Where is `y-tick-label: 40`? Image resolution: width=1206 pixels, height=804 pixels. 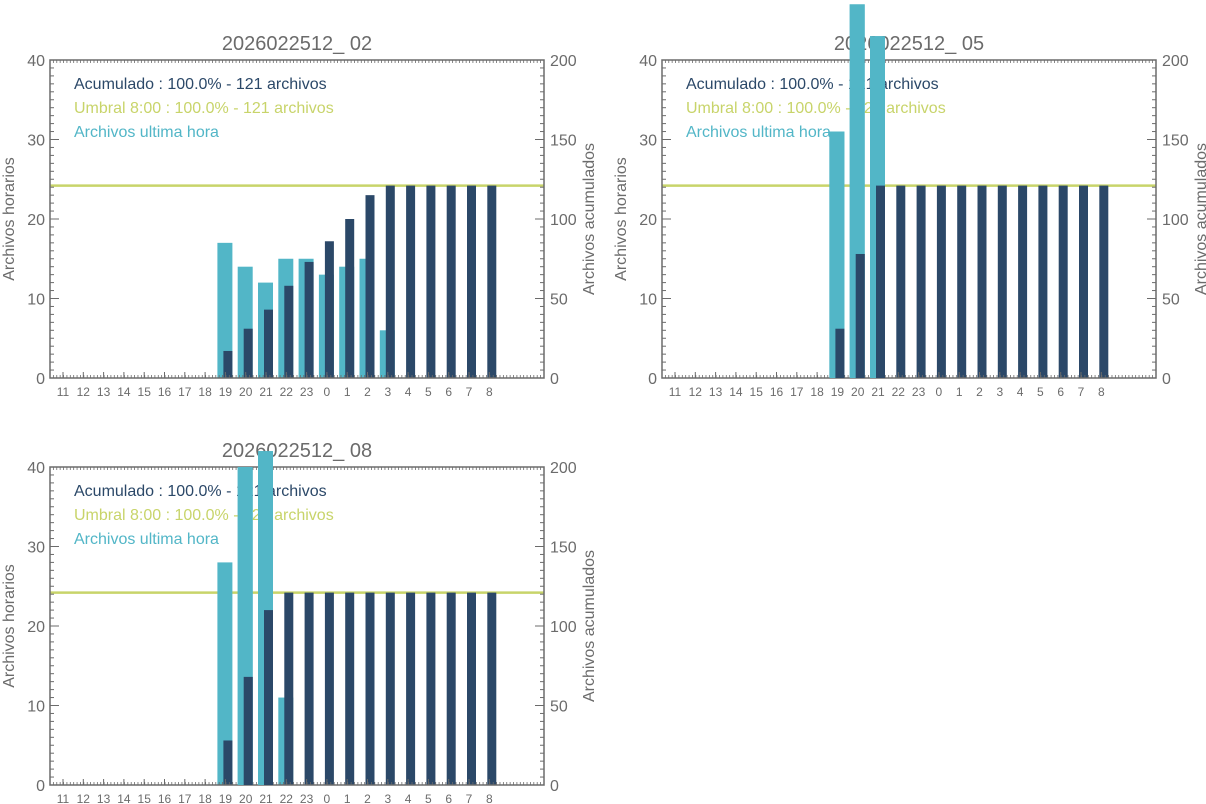 y-tick-label: 40 is located at coordinates (36, 468).